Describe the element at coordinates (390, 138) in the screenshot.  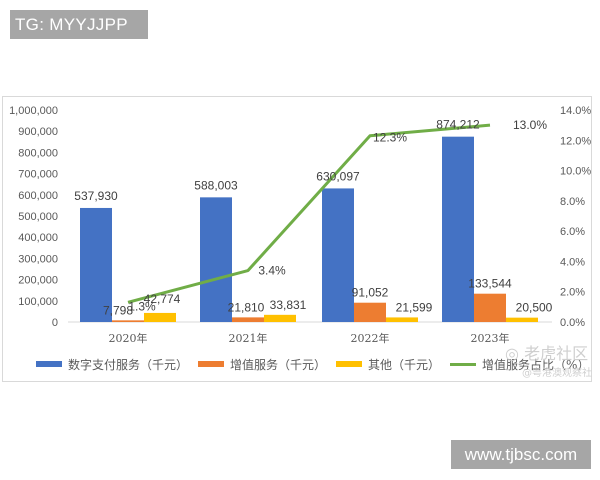
I see `ratio-value-label: 12.3%` at that location.